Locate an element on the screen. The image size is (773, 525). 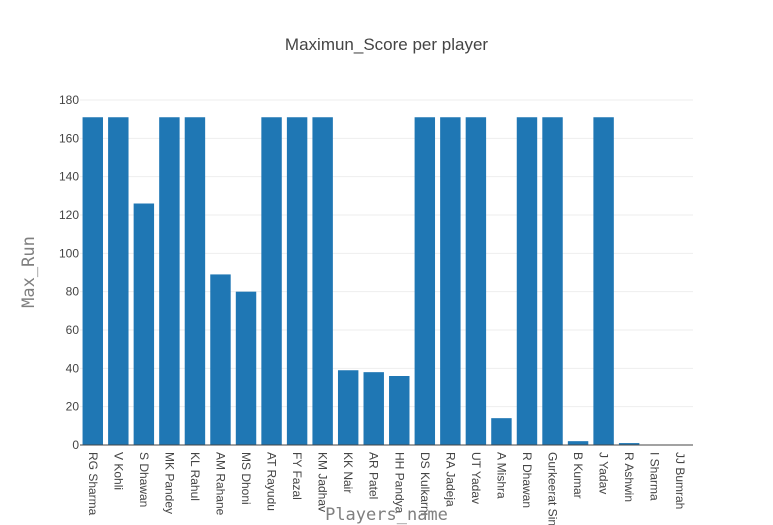
y-axis-title: Max_Run is located at coordinates (29, 272).